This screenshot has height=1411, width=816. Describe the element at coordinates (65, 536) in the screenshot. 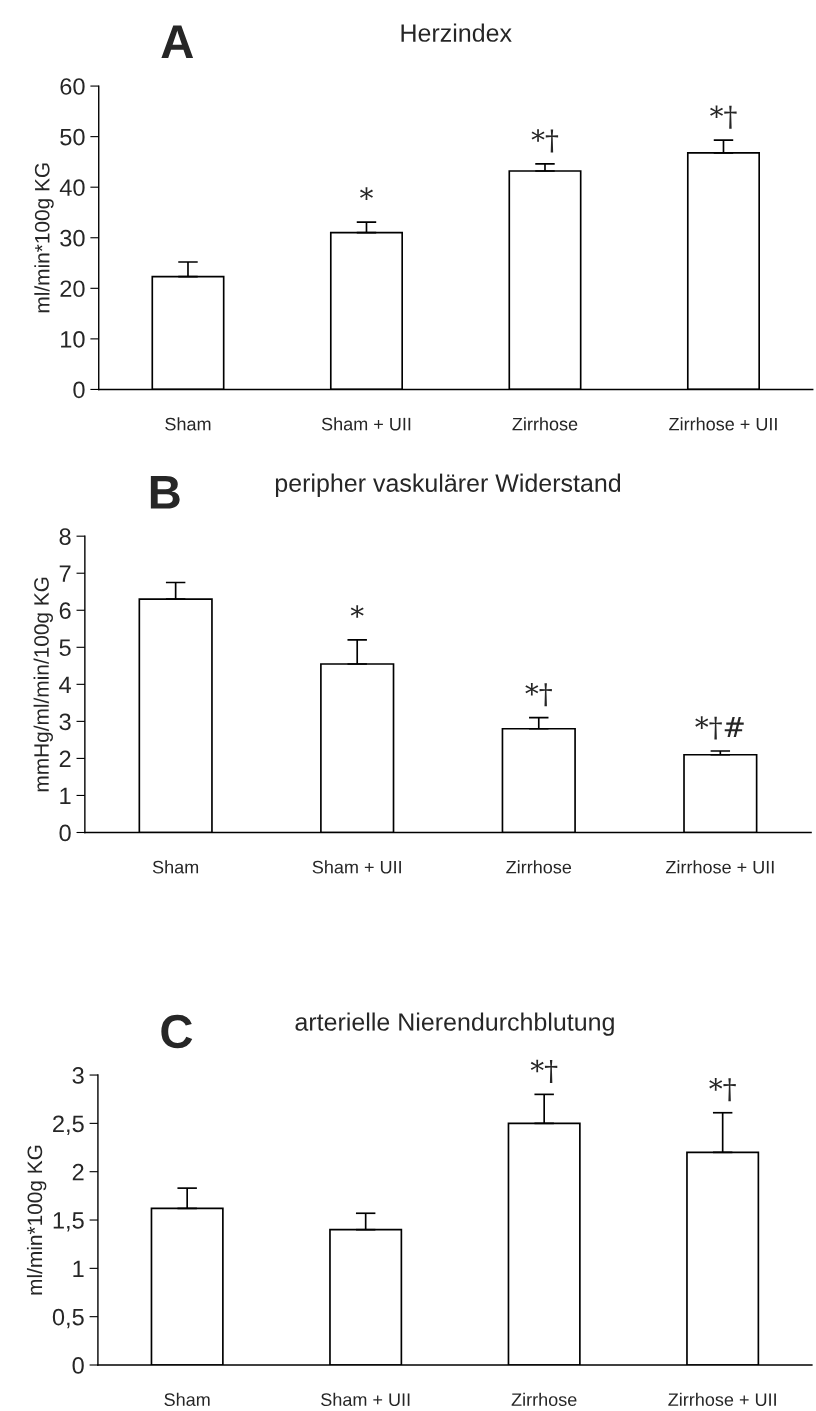

I see `y-tick-label: 8` at that location.